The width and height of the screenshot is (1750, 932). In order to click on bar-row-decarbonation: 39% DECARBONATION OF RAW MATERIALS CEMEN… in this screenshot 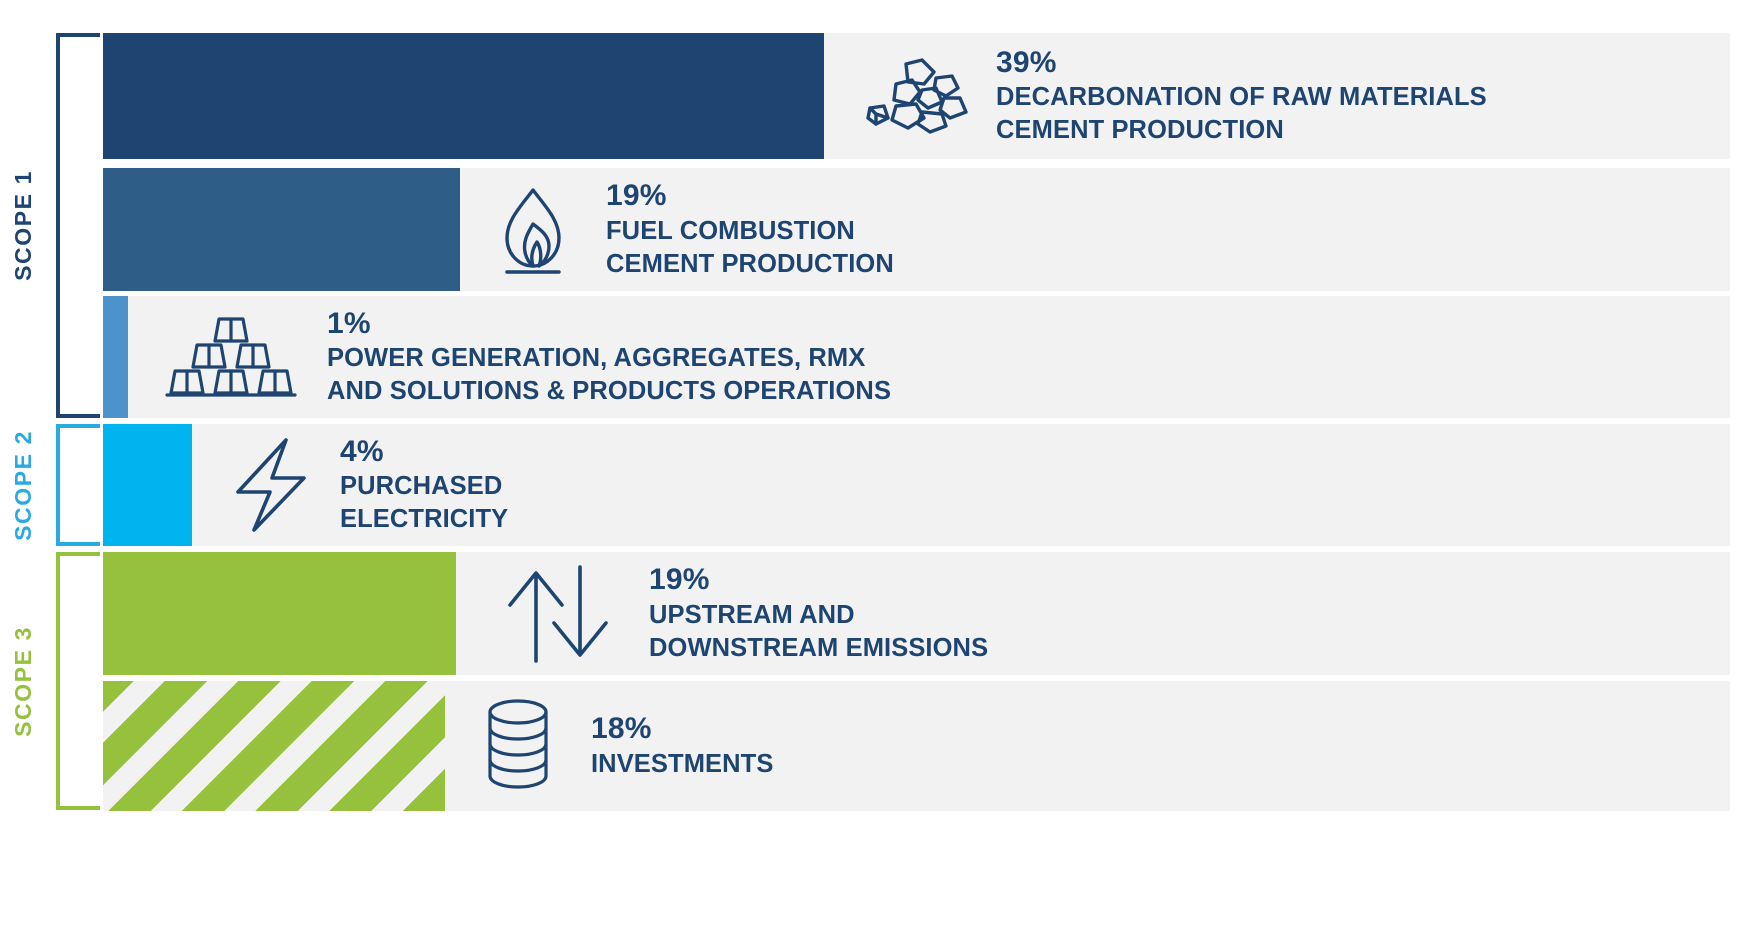, I will do `click(916, 96)`.